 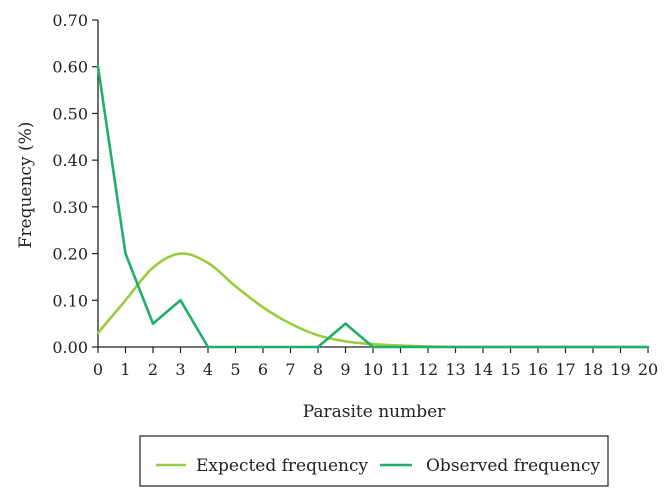 I want to click on y-tick-label: 0.50, so click(x=70, y=113).